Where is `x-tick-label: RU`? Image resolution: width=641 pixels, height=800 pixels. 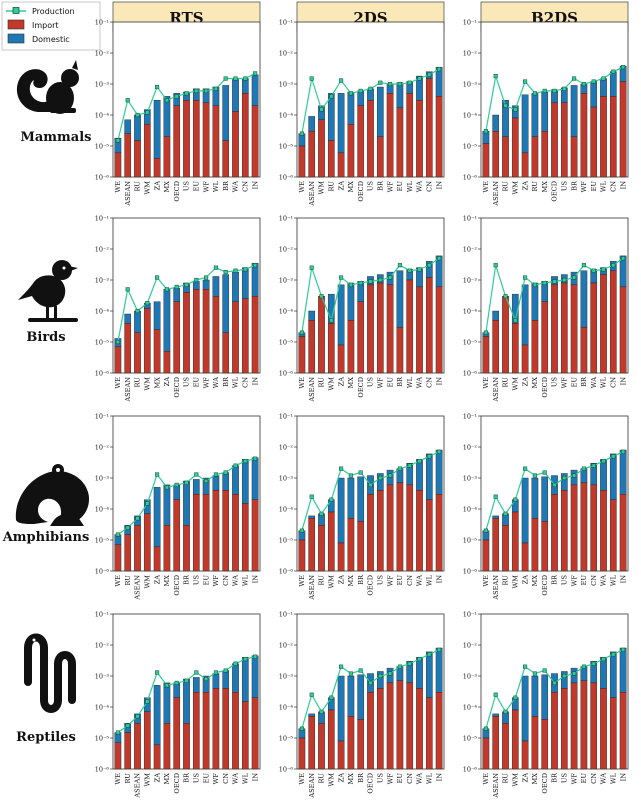 x-tick-label: RU is located at coordinates (506, 186).